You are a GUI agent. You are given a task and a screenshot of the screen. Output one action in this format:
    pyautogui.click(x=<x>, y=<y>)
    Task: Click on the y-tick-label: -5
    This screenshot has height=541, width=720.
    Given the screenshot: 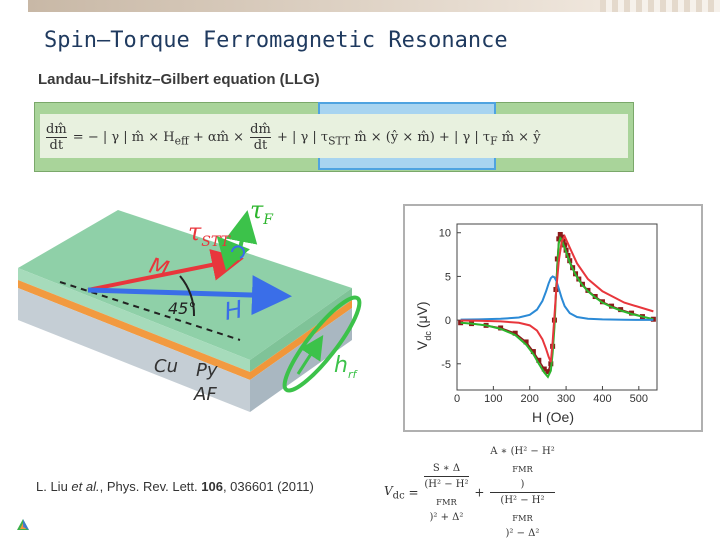 What is the action you would take?
    pyautogui.click(x=446, y=365)
    